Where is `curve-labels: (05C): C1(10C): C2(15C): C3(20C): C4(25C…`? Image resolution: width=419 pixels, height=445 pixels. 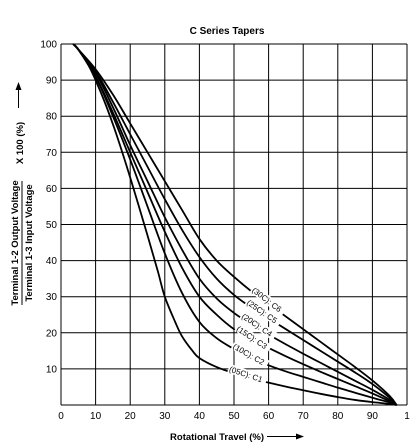 curve-labels: (05C): C1(10C): C2(15C): C3(20C): C4(25C… is located at coordinates (257, 335).